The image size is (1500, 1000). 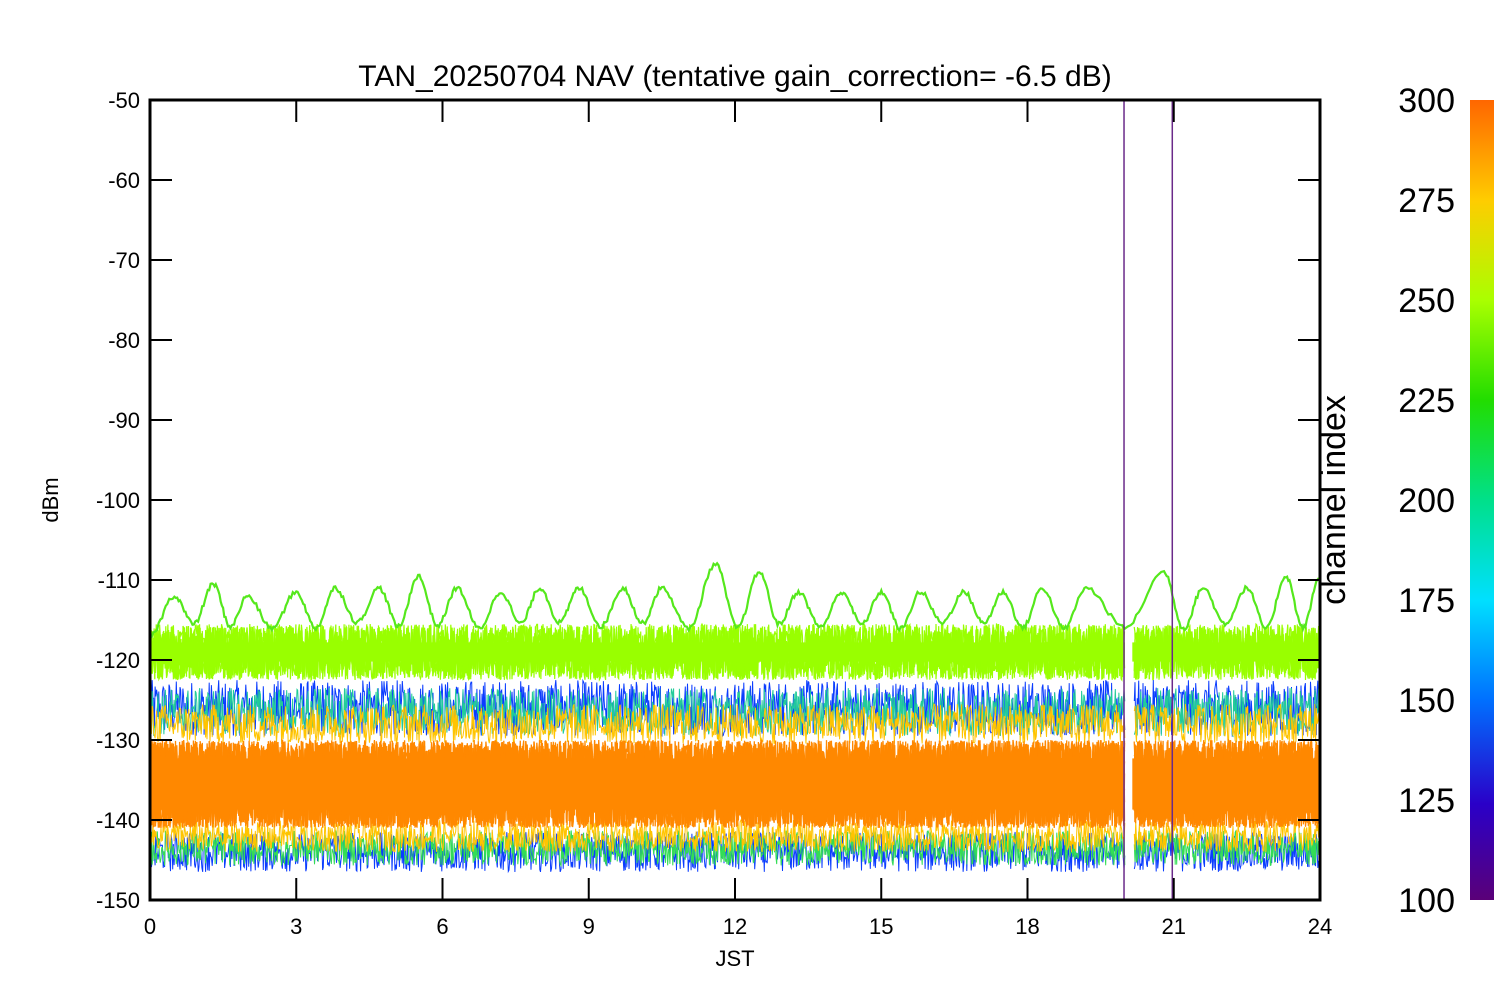 I want to click on trace-scattered-teal, so click(x=735, y=712).